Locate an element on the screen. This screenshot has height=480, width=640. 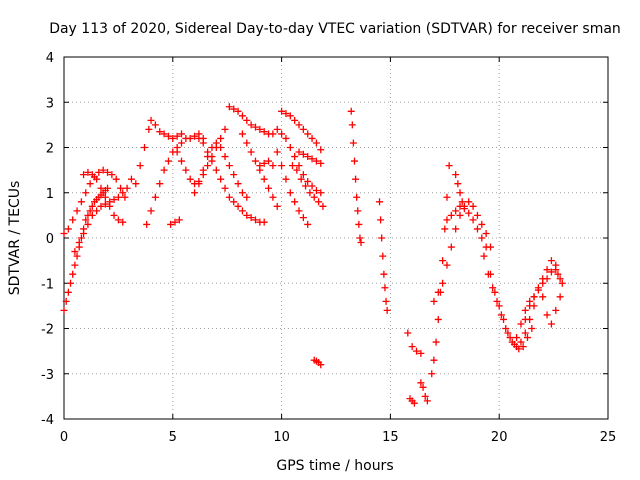
series-arc-d is located at coordinates (103, 197).